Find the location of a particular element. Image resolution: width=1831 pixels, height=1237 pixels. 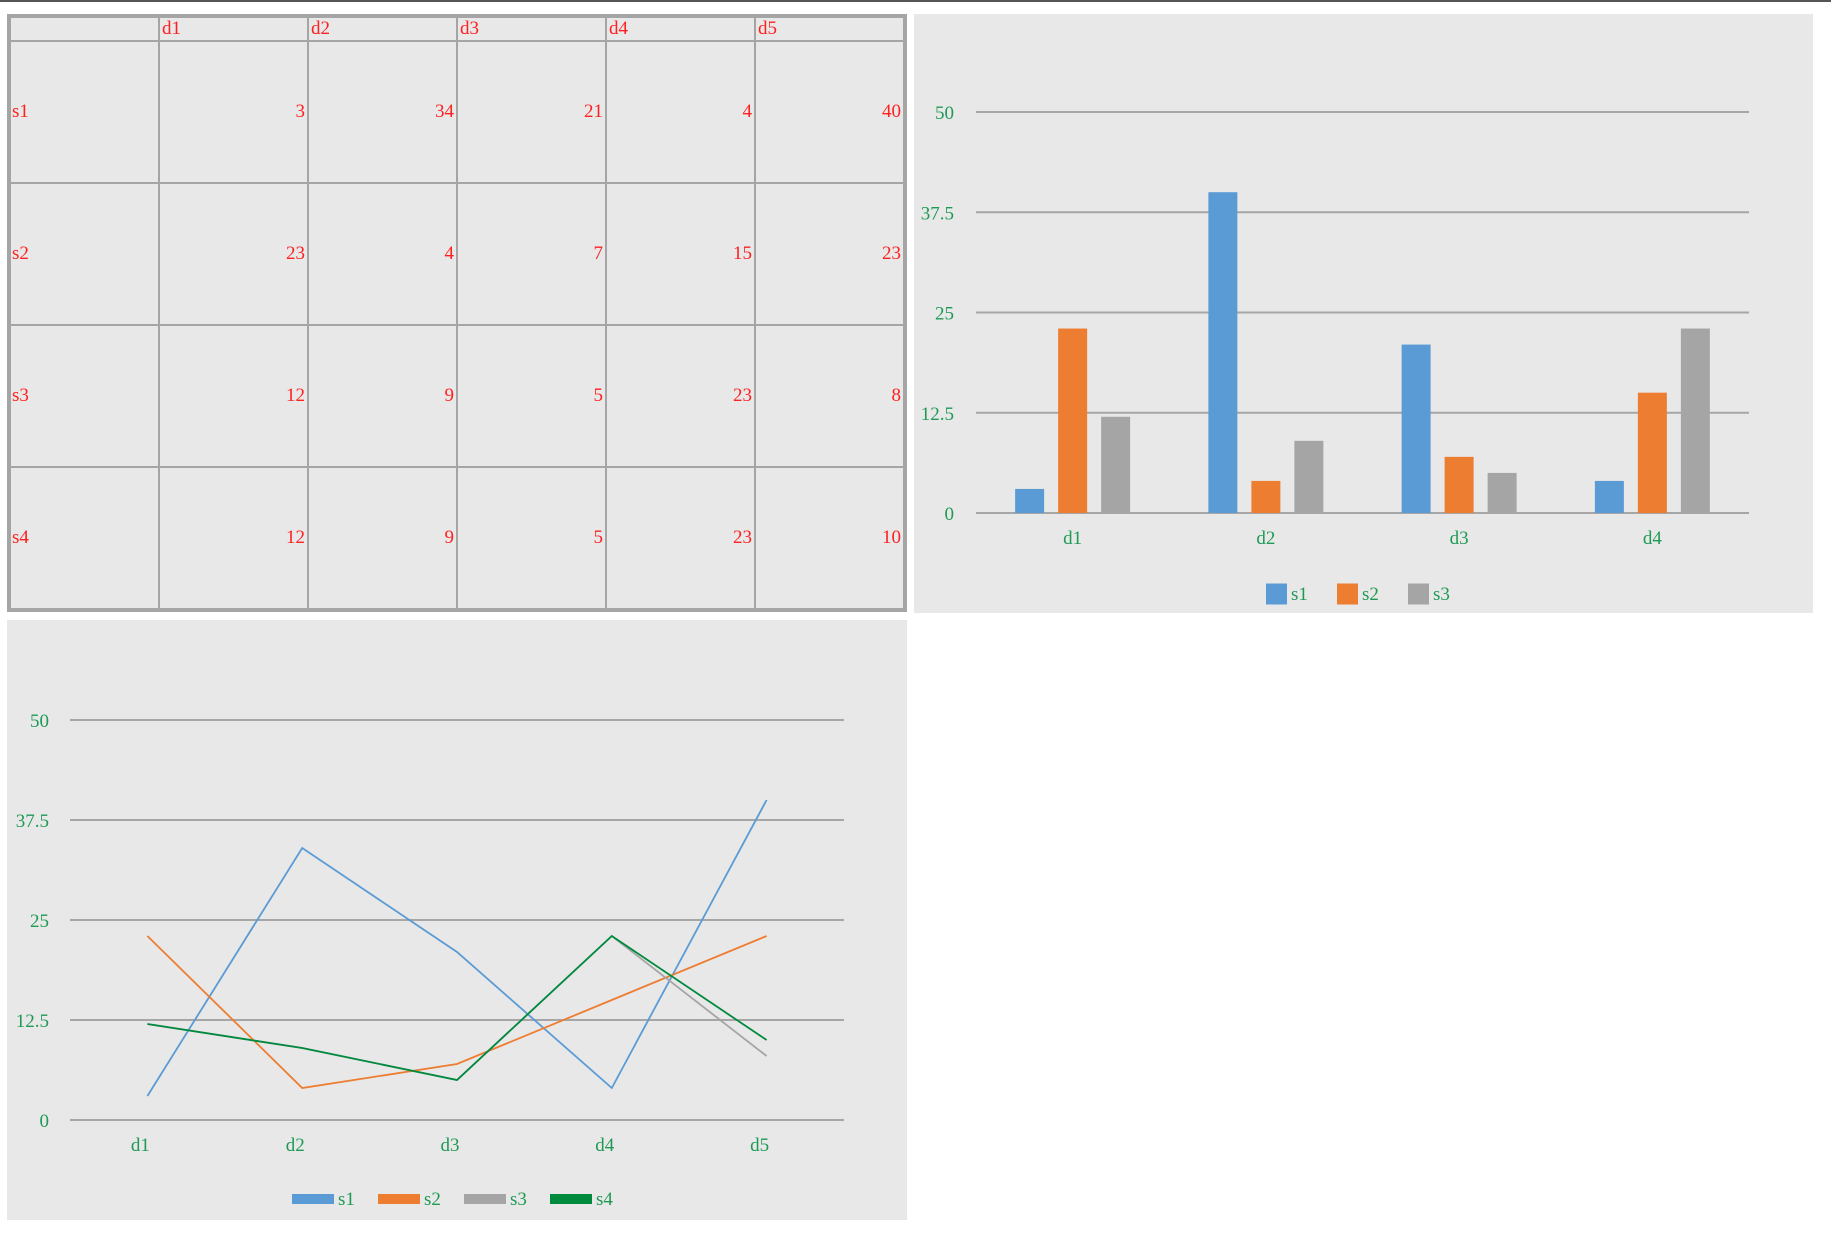

table-row: s1 3 34 21 4 40 is located at coordinates (457, 112).